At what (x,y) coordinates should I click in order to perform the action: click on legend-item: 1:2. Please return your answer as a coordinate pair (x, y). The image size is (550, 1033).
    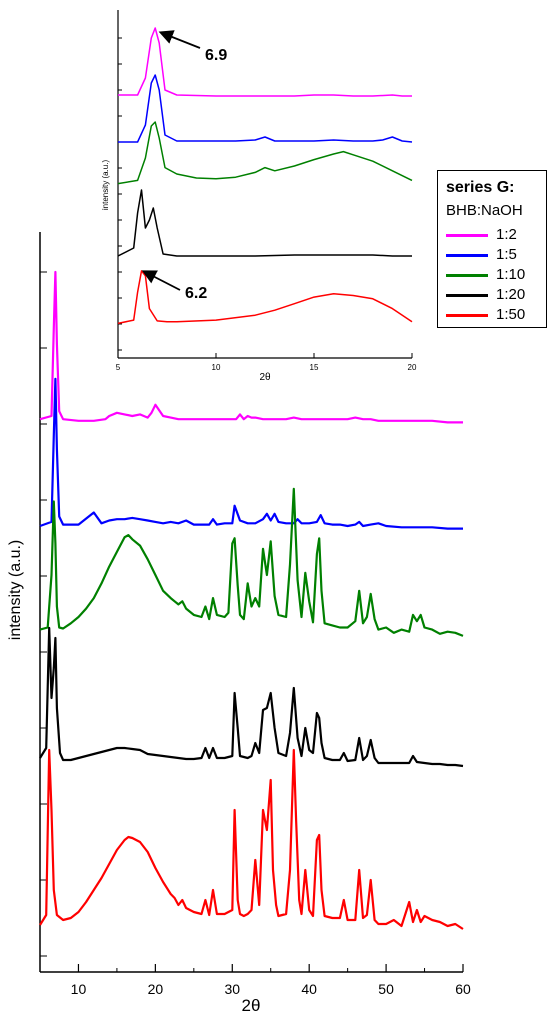
    Looking at the image, I should click on (496, 235).